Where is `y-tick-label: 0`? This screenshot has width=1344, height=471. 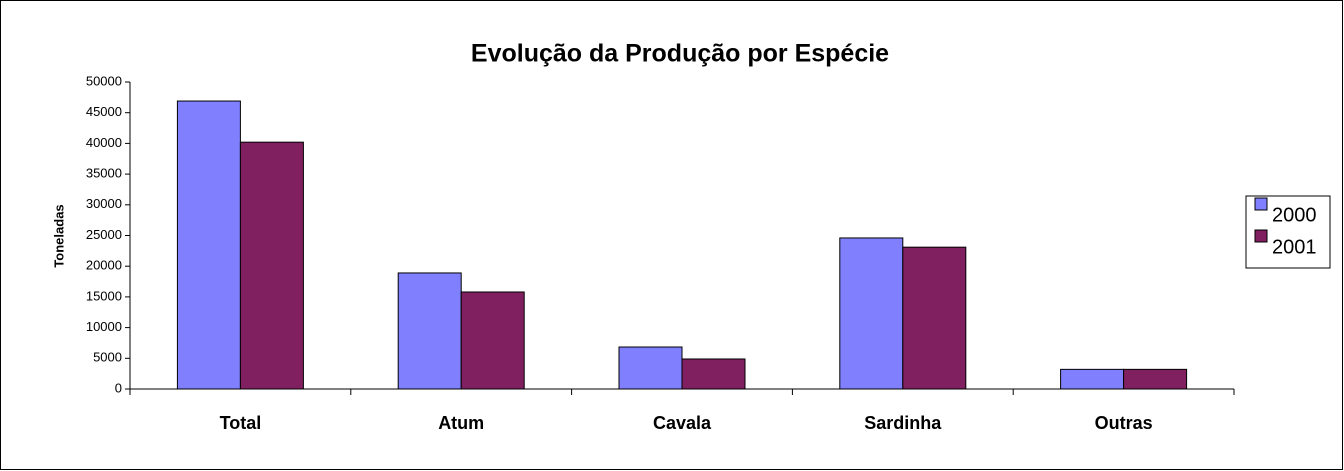
y-tick-label: 0 is located at coordinates (118, 387).